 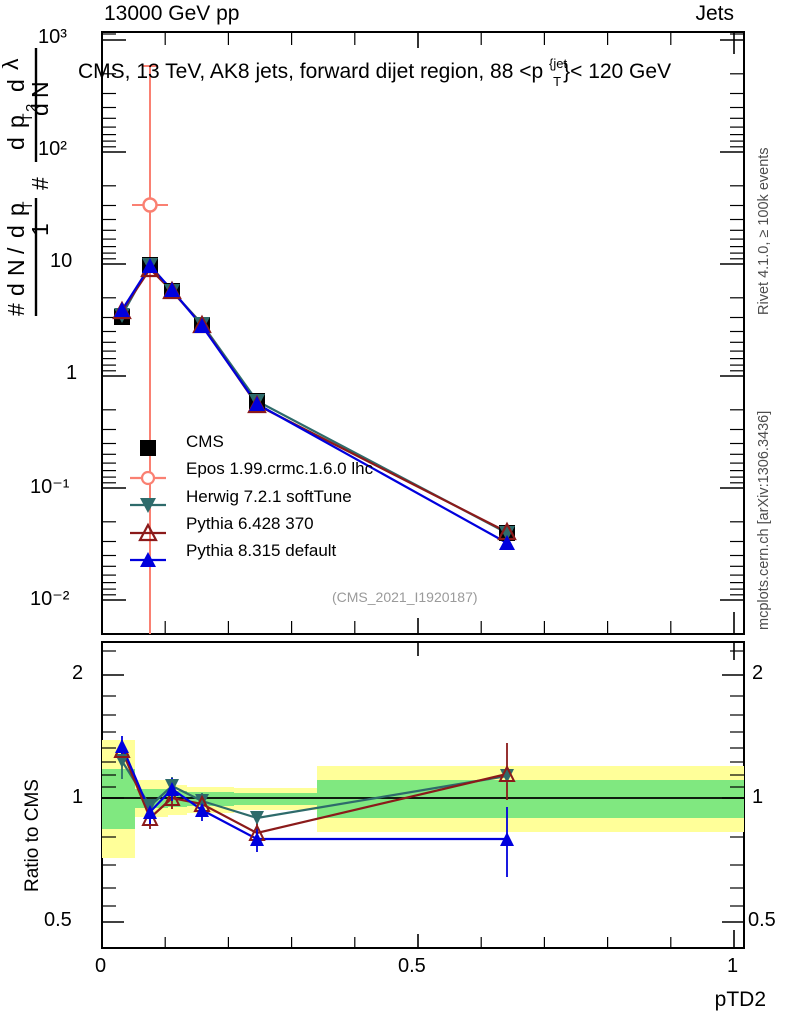 What do you see at coordinates (764, 231) in the screenshot?
I see `side-text-rivet: Rivet 4.1.0, ≥ 100k events` at bounding box center [764, 231].